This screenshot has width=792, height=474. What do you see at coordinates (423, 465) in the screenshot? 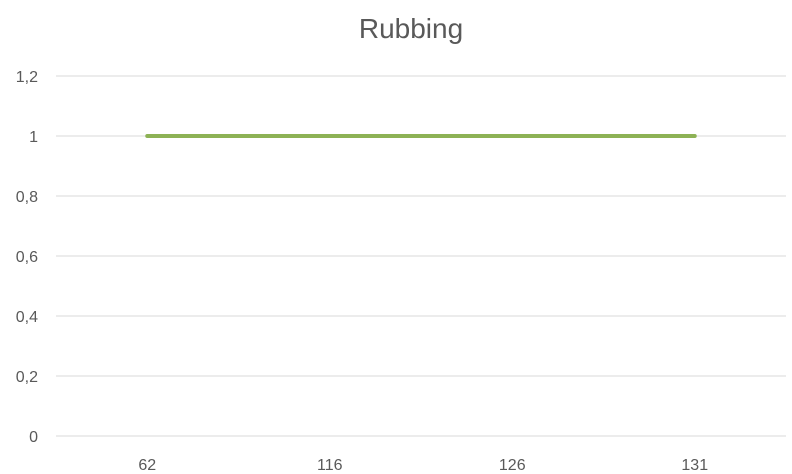
I see `x-axis-ticks: 62 116 126 131` at bounding box center [423, 465].